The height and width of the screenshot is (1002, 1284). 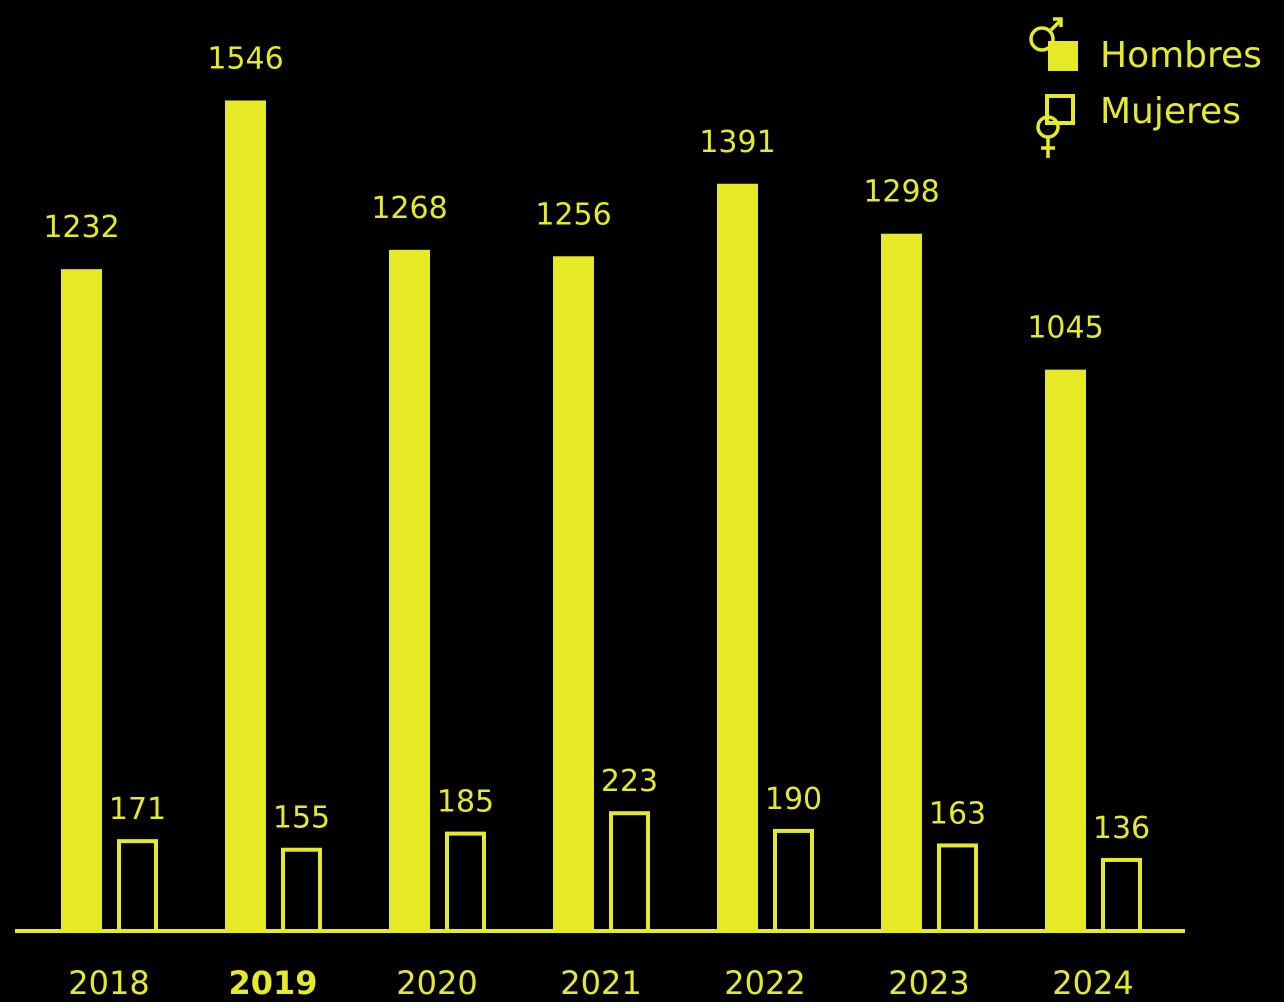 What do you see at coordinates (301, 890) in the screenshot?
I see `bar-mujeres-2019` at bounding box center [301, 890].